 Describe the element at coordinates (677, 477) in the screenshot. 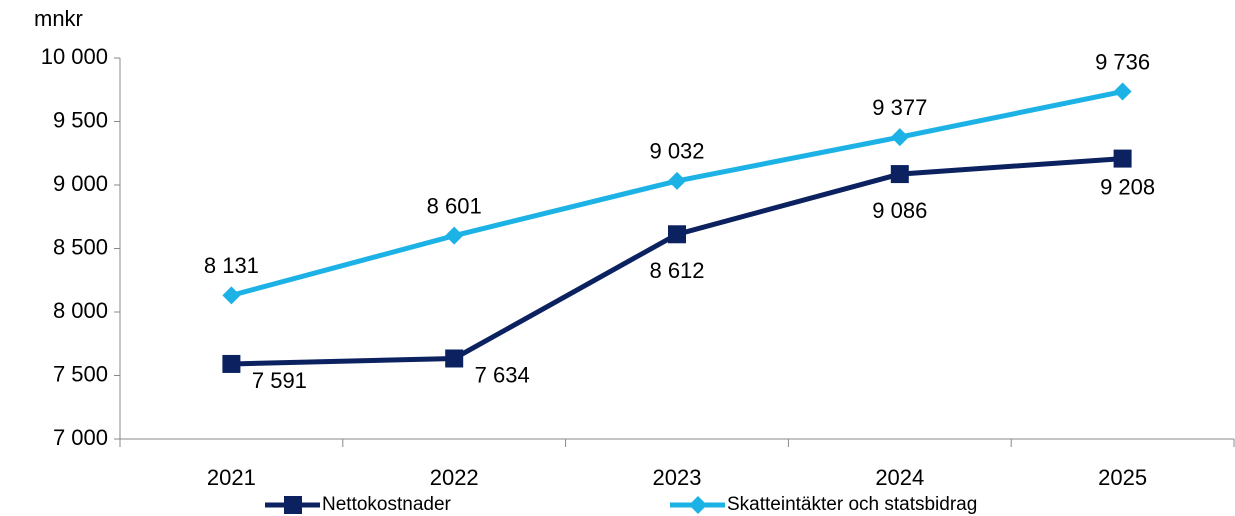

I see `x-tick-label: 2023` at that location.